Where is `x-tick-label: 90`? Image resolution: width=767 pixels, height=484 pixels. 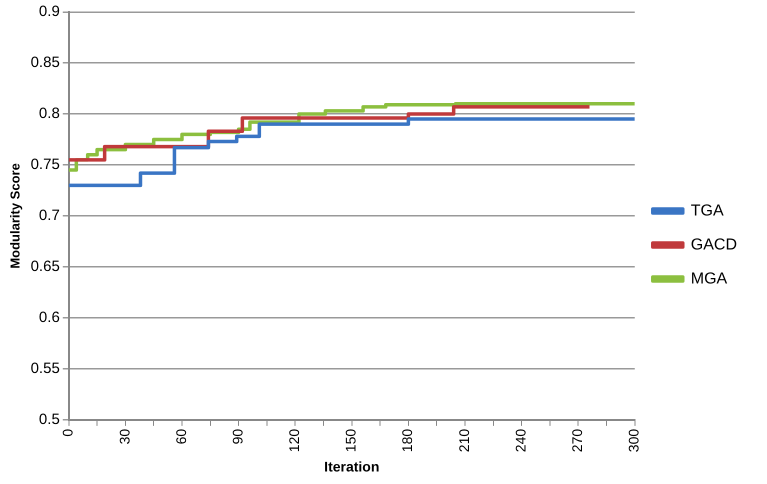
x-tick-label: 90 is located at coordinates (237, 436).